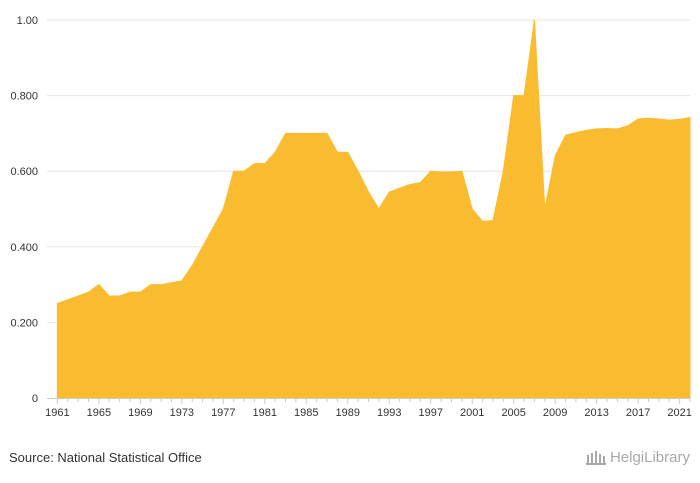 The width and height of the screenshot is (700, 483). Describe the element at coordinates (348, 413) in the screenshot. I see `x-tick-label: 1989` at that location.